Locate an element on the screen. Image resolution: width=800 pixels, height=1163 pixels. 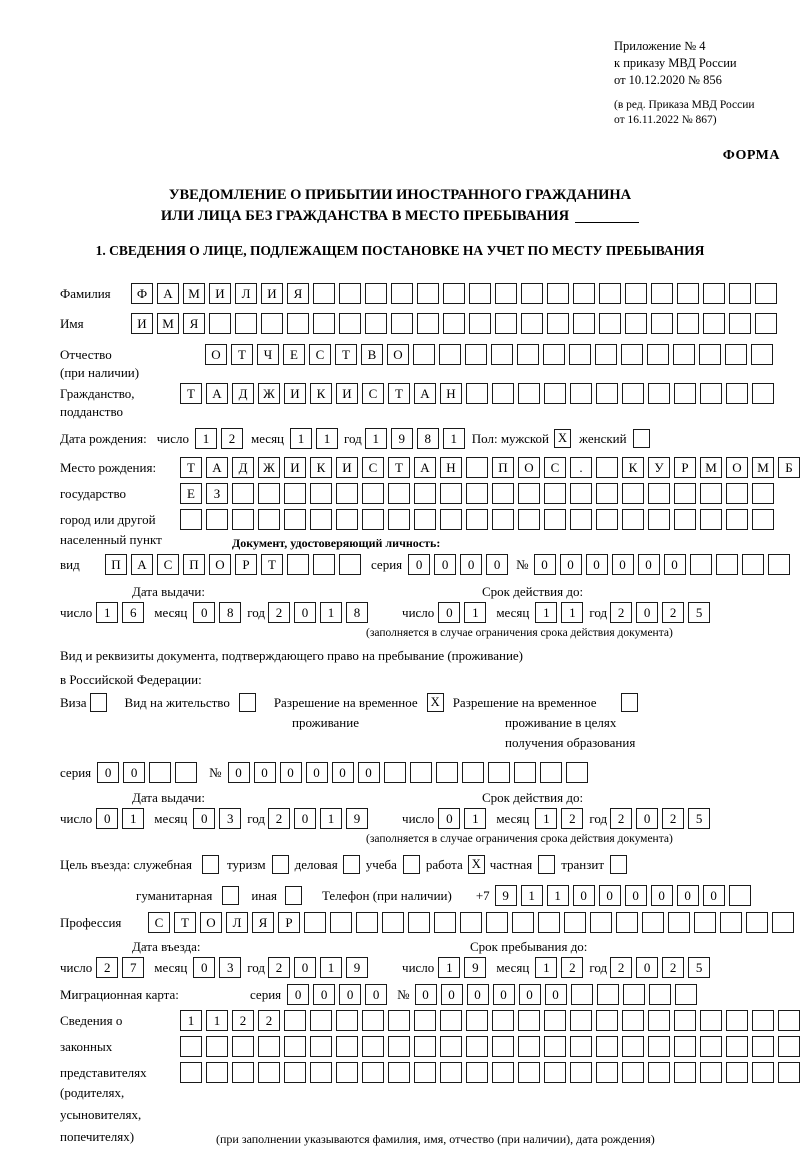
title-blank-underline is located at coordinates (607, 222).